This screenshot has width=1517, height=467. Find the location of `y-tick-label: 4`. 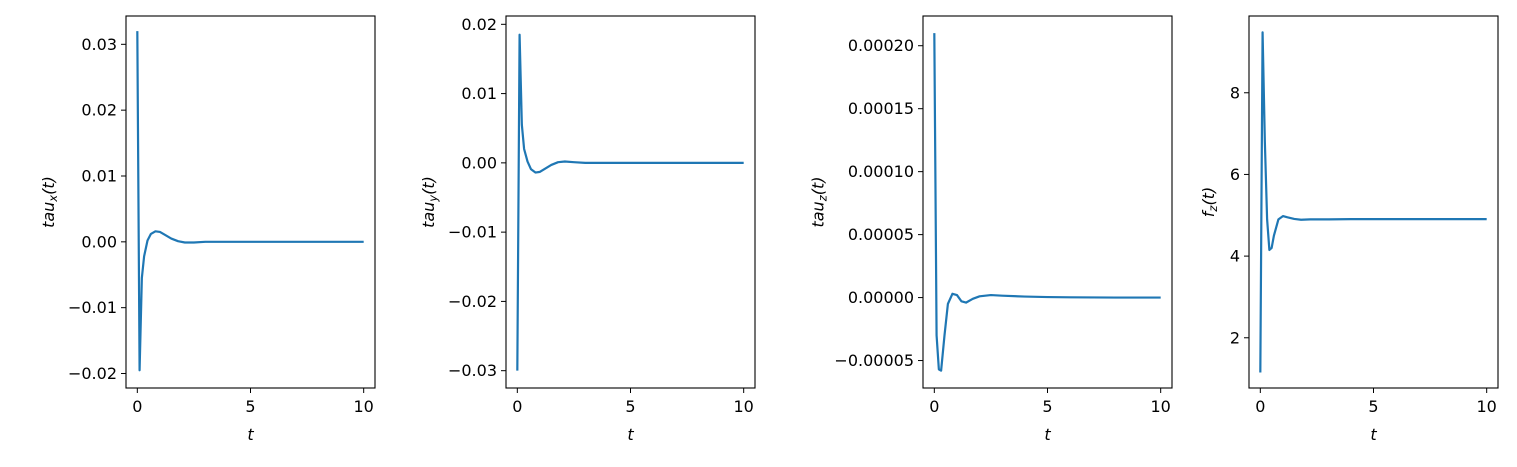

y-tick-label: 4 is located at coordinates (1235, 256).